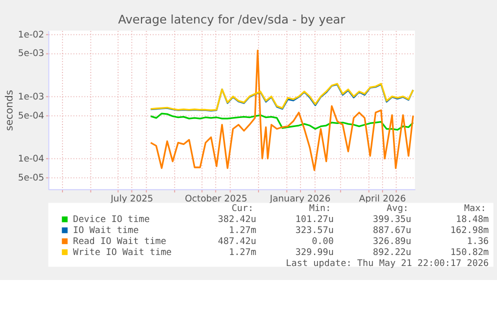  Describe the element at coordinates (132, 199) in the screenshot. I see `x-tick-label: July 2025` at that location.